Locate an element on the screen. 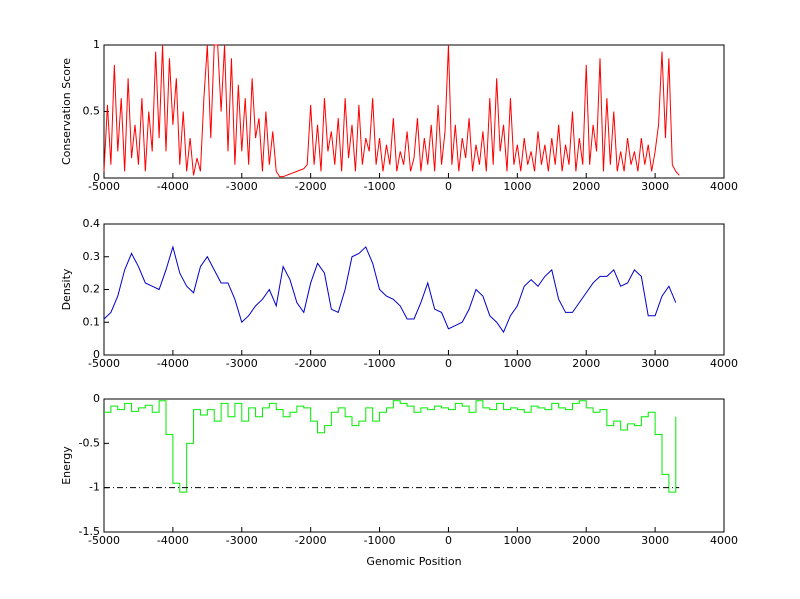  y-tick-label: -1 is located at coordinates (94, 487).